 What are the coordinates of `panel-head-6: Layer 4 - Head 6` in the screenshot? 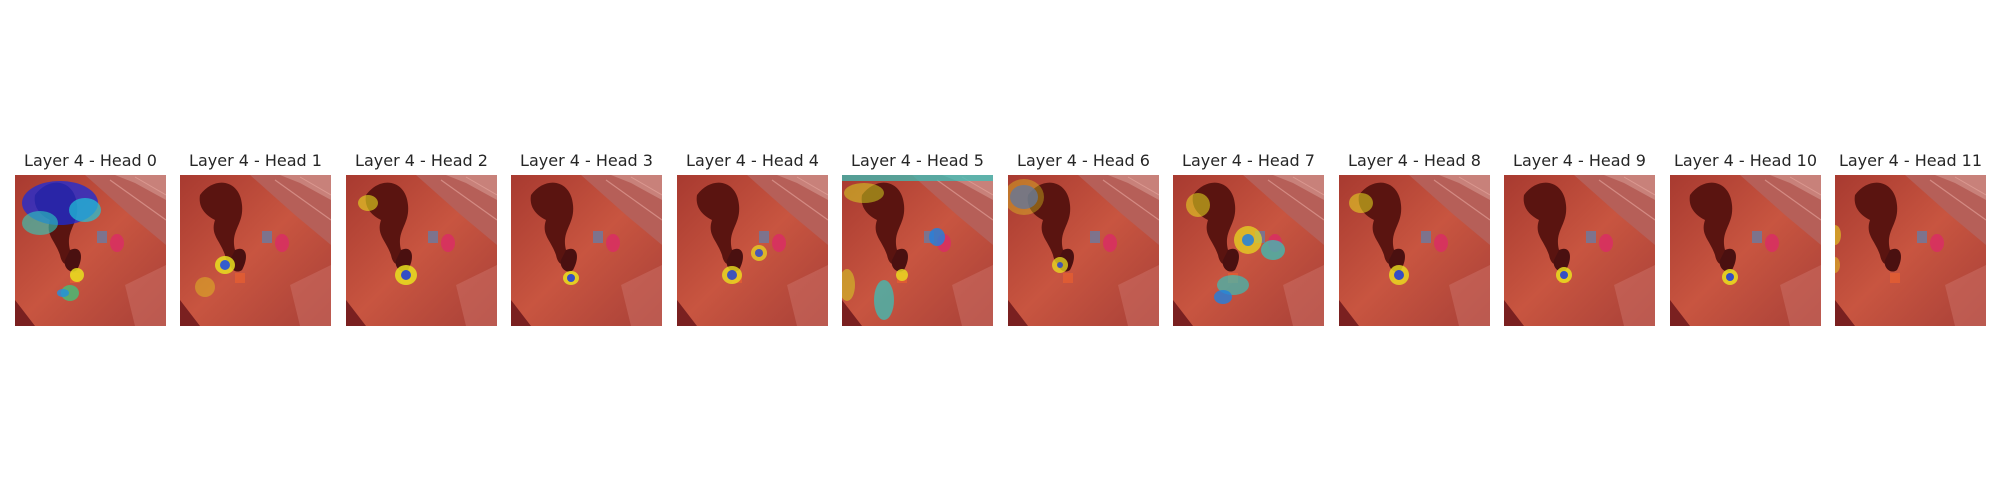 It's located at (1083, 238).